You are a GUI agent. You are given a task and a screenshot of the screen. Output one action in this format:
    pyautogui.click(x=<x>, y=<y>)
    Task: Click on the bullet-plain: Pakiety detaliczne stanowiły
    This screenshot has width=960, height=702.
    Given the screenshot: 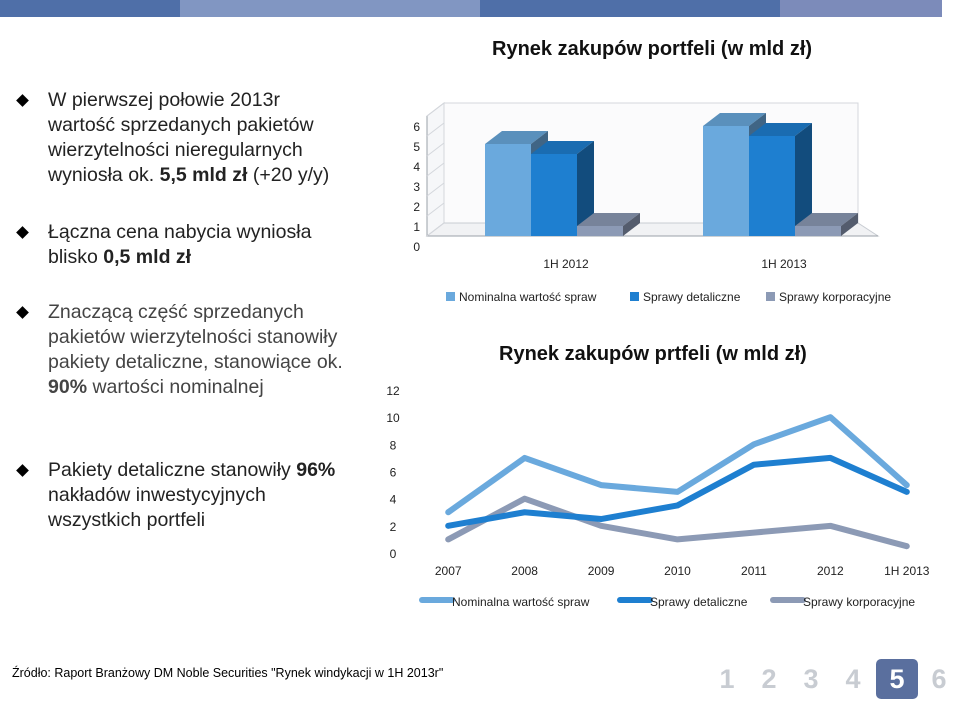 What is the action you would take?
    pyautogui.click(x=172, y=470)
    